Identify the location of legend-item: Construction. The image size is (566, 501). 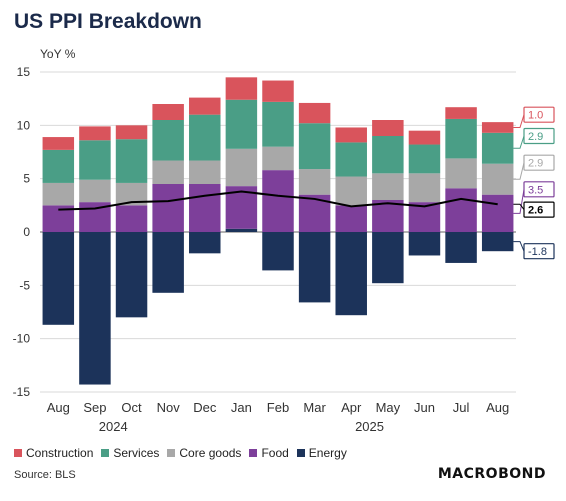
(53, 453).